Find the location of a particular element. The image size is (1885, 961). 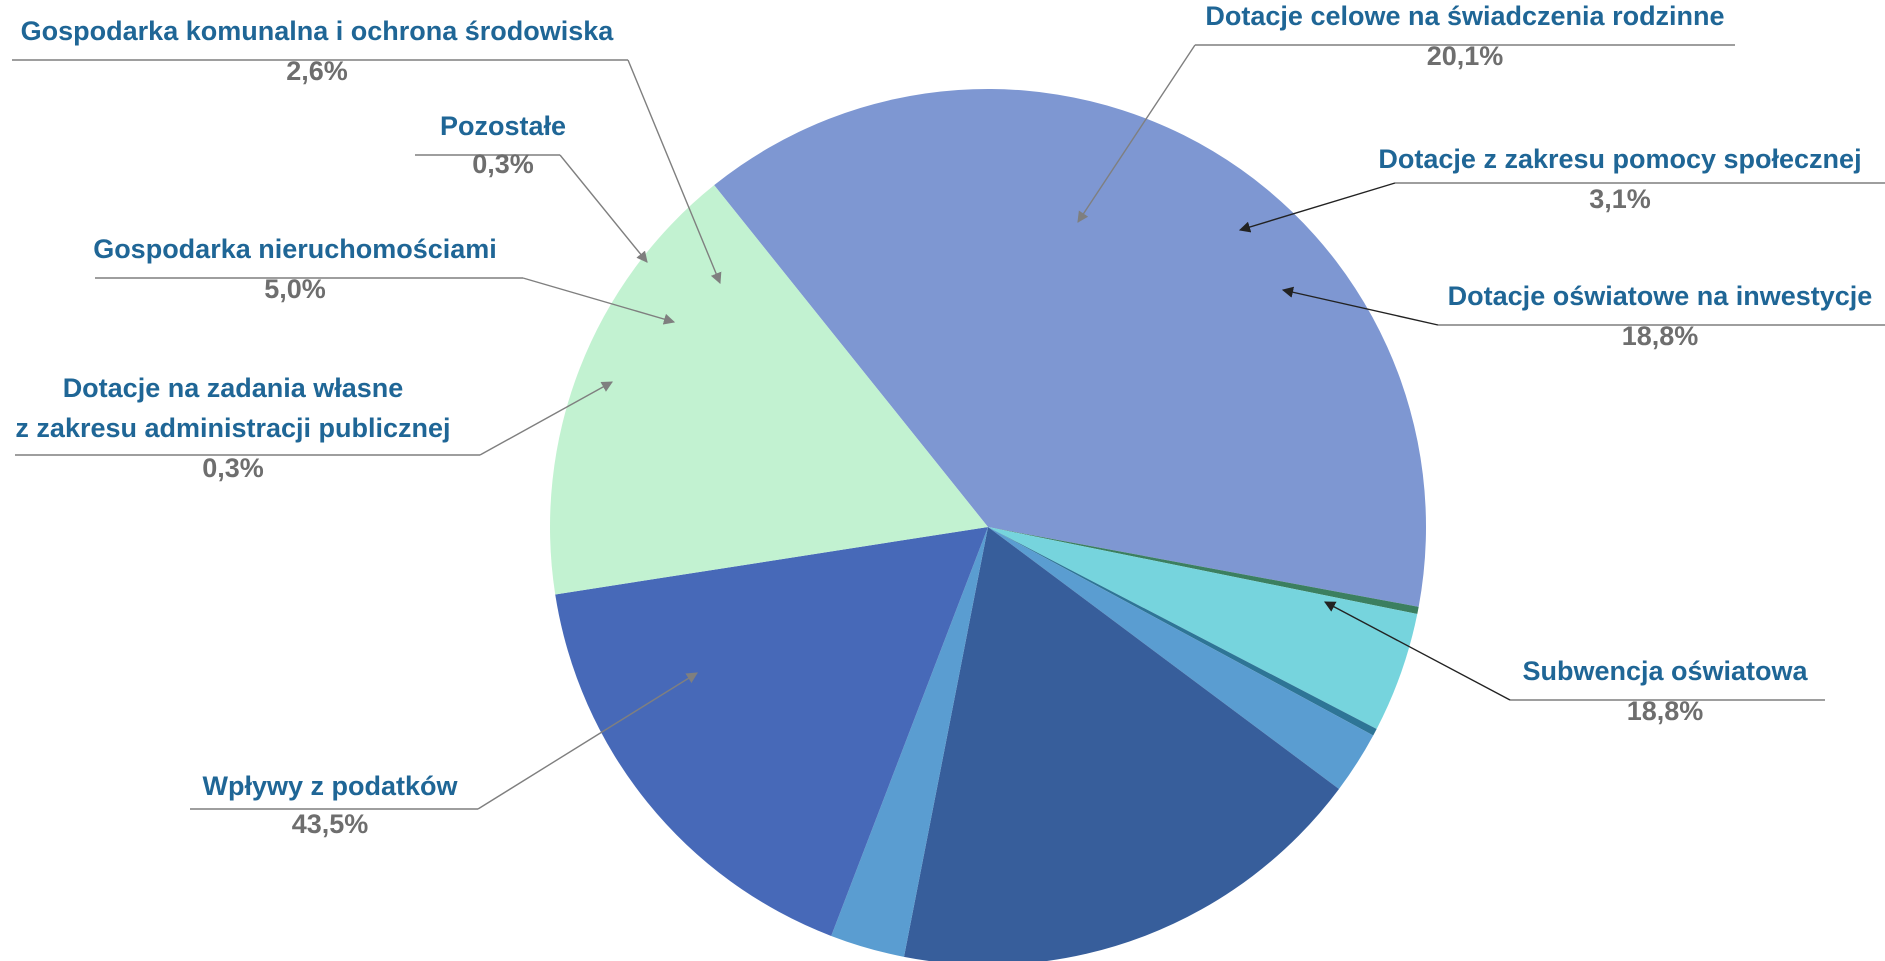

slice-value-8: 18,8% is located at coordinates (1665, 711).